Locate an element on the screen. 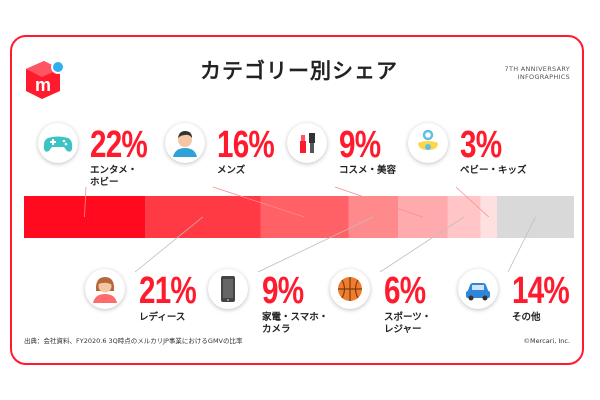  category-label: エンタメ・ ホビー is located at coordinates (114, 176).